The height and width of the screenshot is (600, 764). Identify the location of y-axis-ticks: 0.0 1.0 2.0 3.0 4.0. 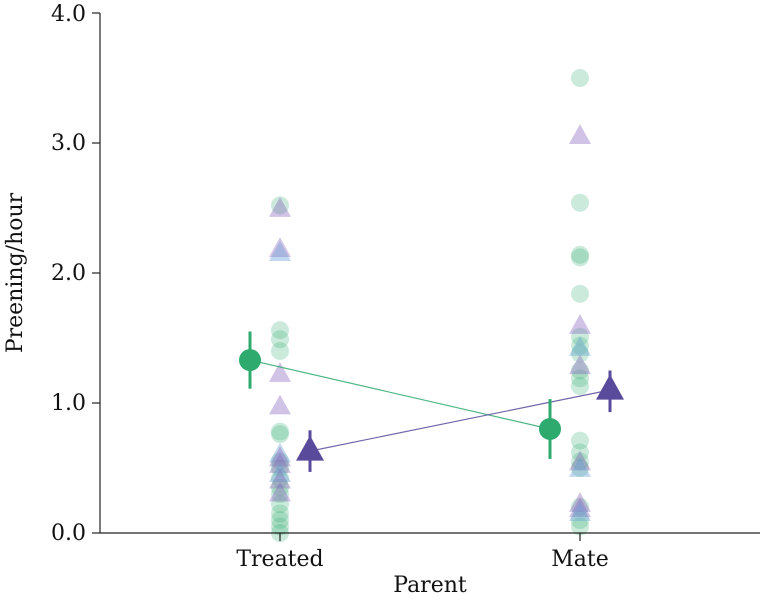
(75, 274).